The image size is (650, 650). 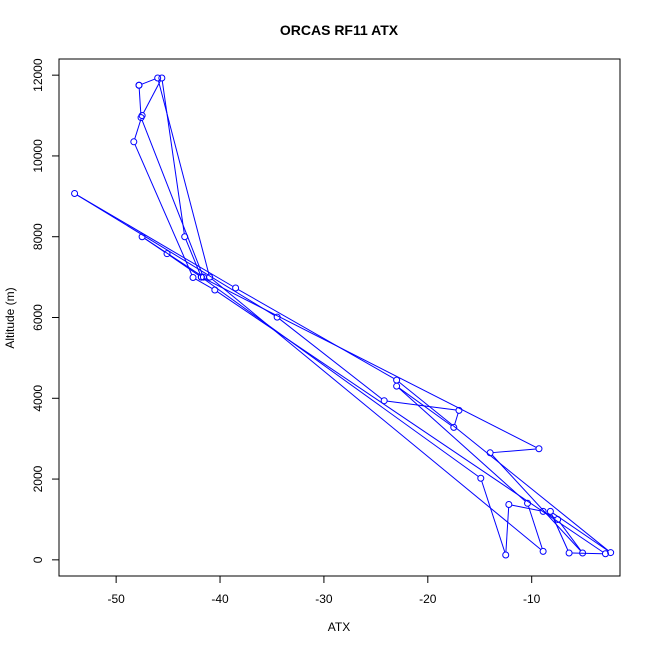 What do you see at coordinates (428, 599) in the screenshot?
I see `x-tick-label: -20` at bounding box center [428, 599].